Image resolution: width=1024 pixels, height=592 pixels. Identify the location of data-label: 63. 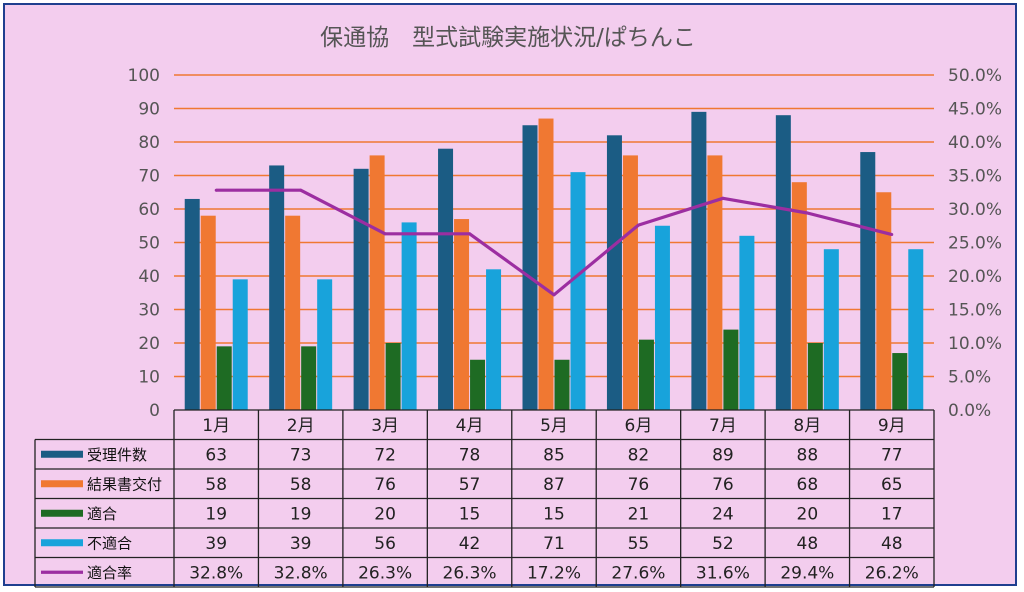
(216, 455).